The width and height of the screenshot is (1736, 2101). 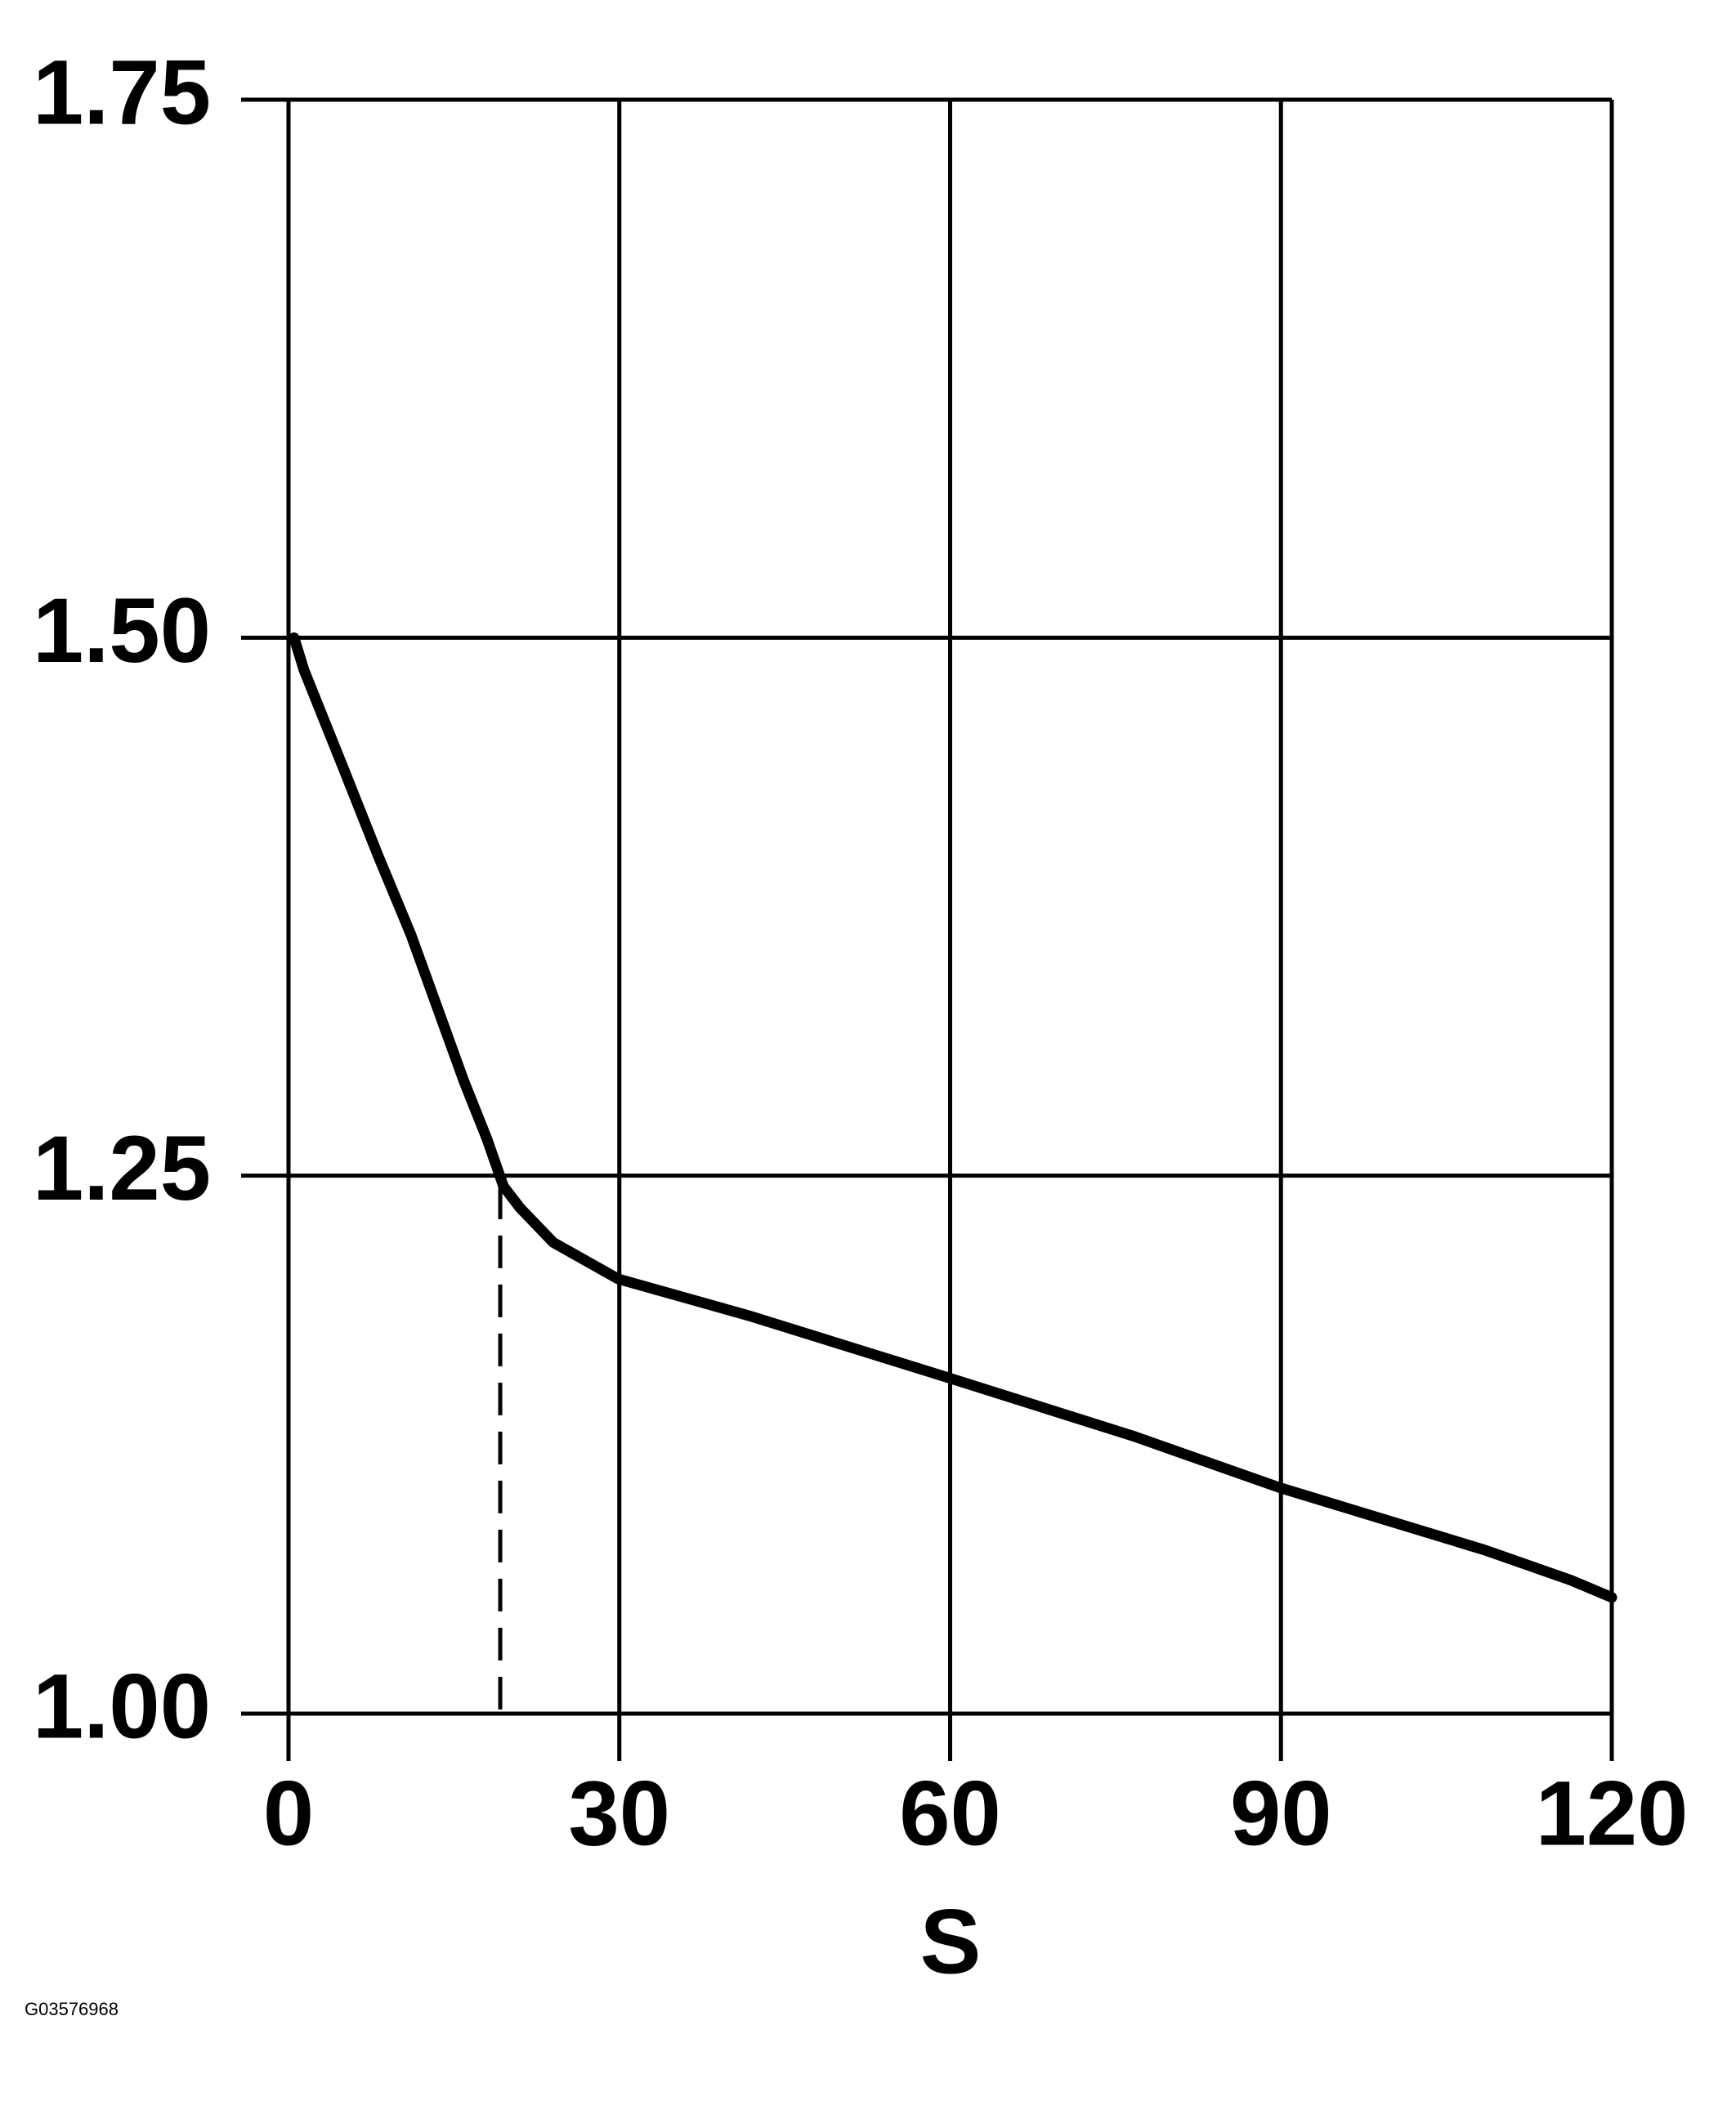 What do you see at coordinates (122, 631) in the screenshot?
I see `y-tick-label: 1.50` at bounding box center [122, 631].